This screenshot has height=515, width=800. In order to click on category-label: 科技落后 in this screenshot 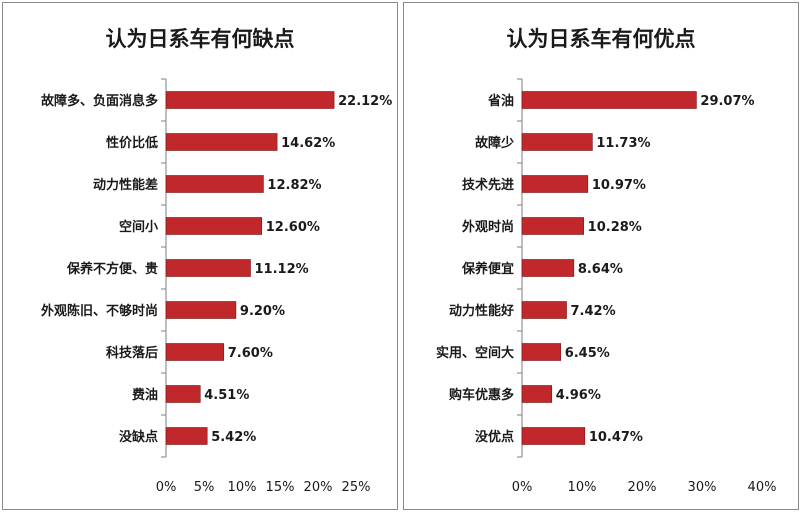, I will do `click(132, 353)`.